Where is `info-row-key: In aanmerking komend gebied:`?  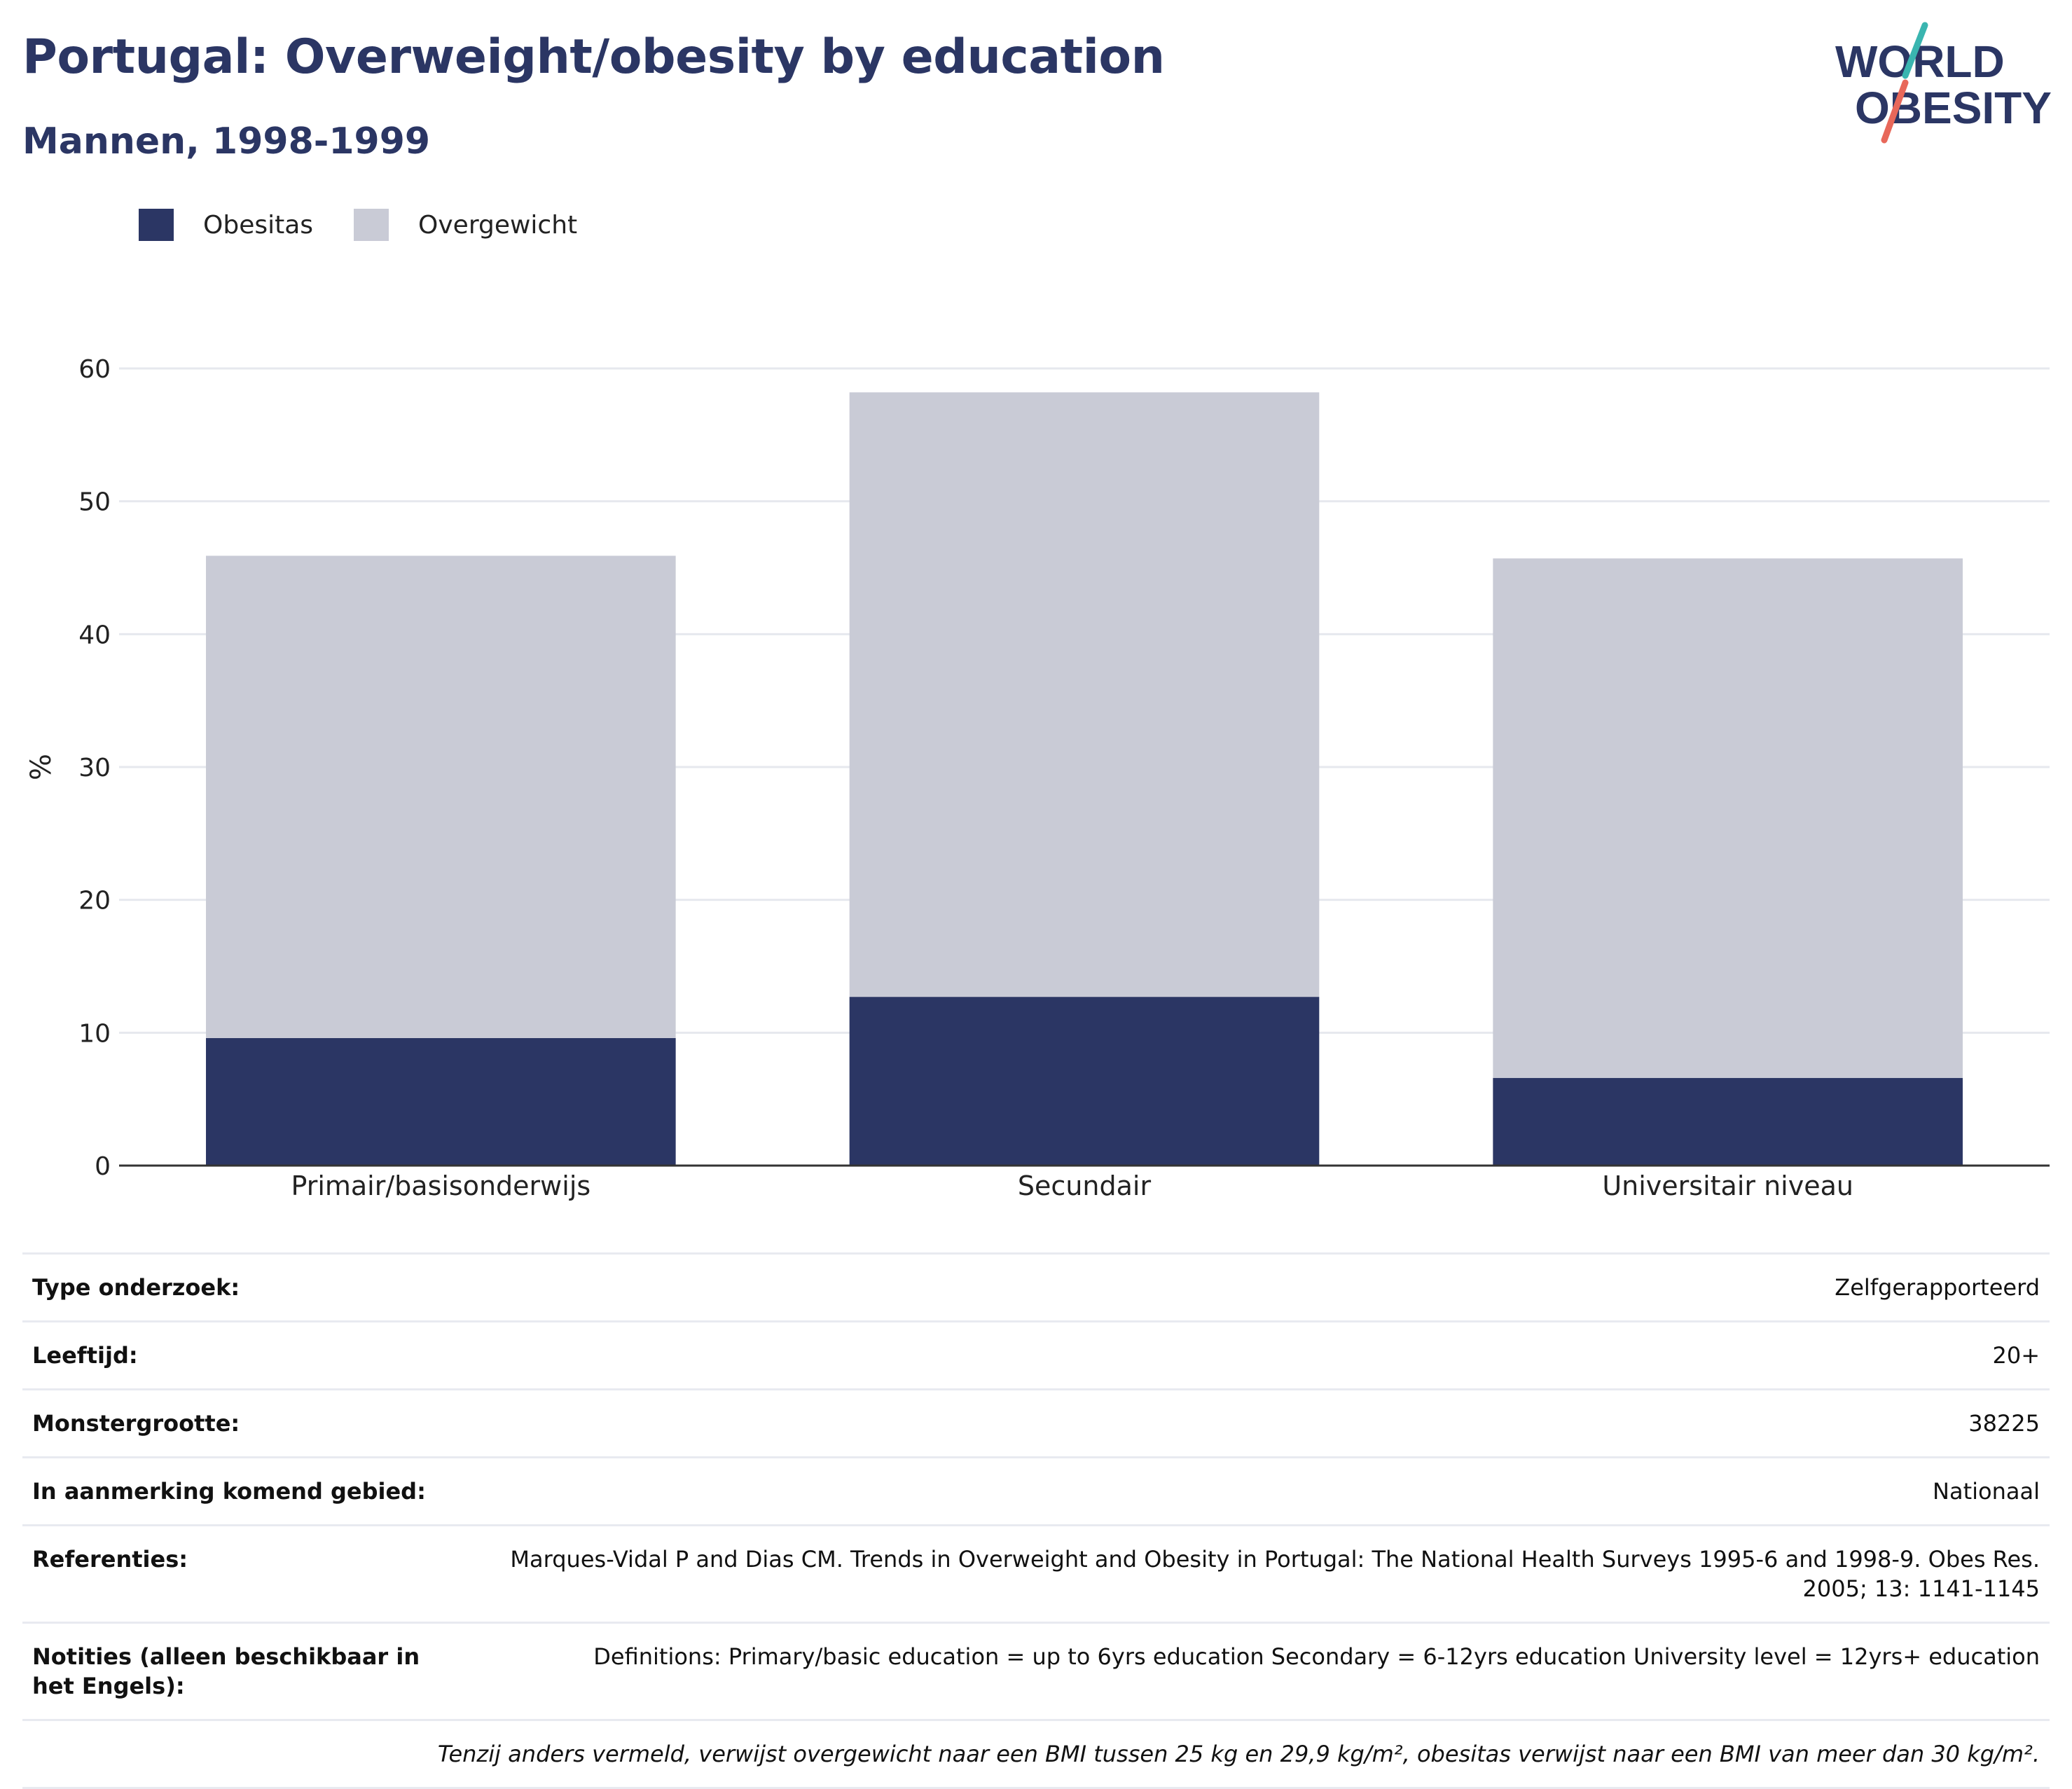
info-row-key: In aanmerking komend gebied: is located at coordinates (229, 1491).